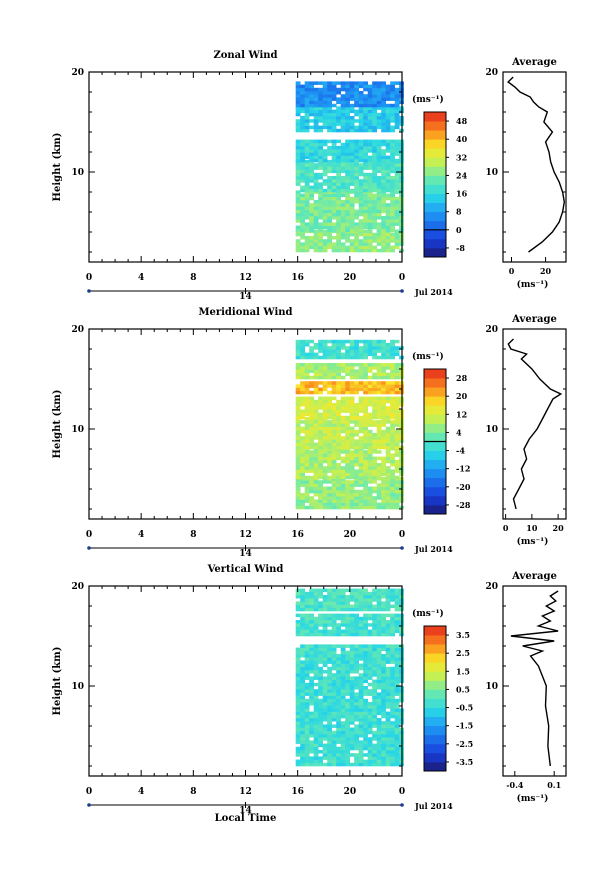 This screenshot has width=616, height=877. Describe the element at coordinates (433, 292) in the screenshot. I see `date-label: Jul 2014` at that location.